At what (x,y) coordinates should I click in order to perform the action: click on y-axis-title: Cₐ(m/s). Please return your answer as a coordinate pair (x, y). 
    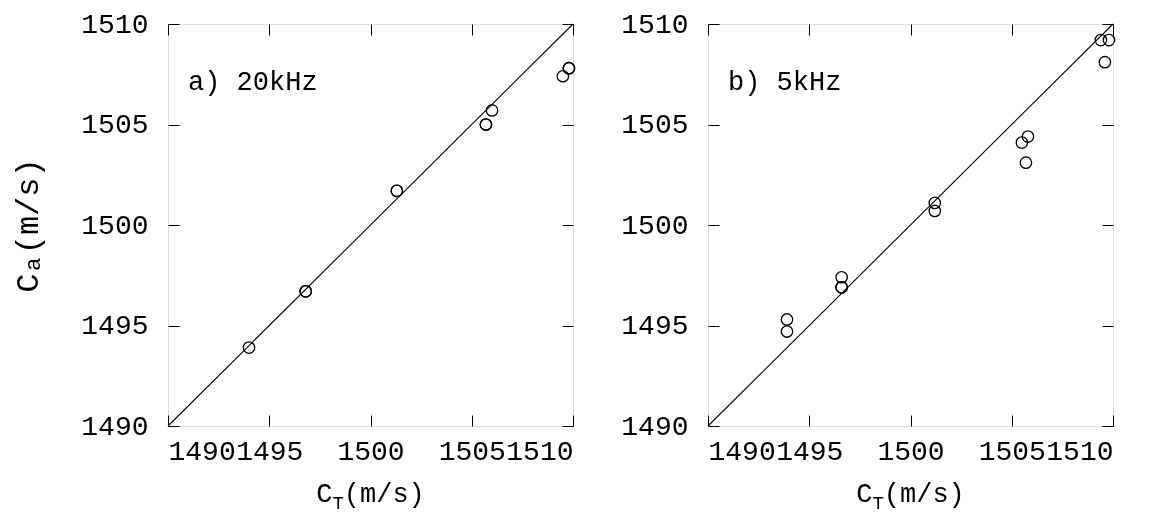
    Looking at the image, I should click on (30, 225).